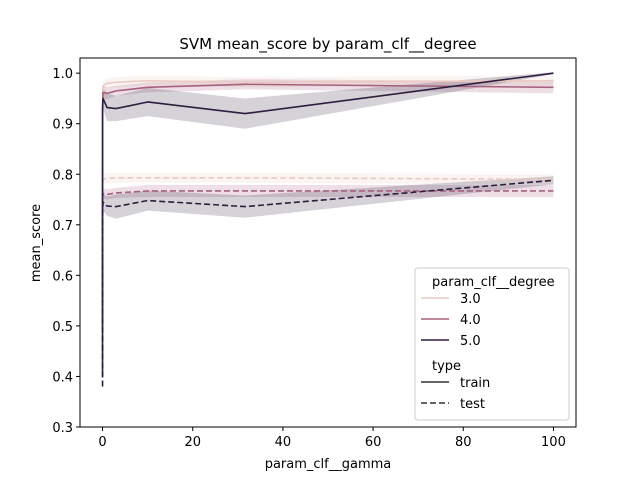 Image resolution: width=640 pixels, height=480 pixels. What do you see at coordinates (446, 366) in the screenshot?
I see `legend-style-title: type` at bounding box center [446, 366].